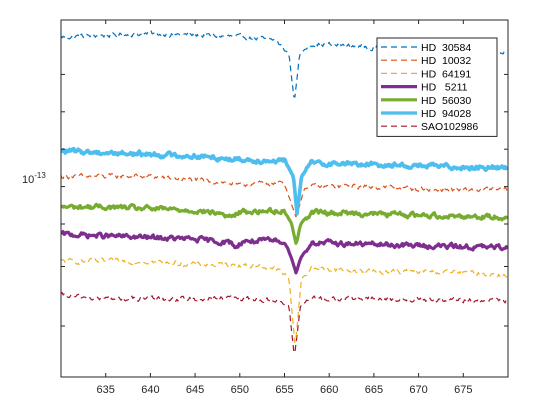 The image size is (544, 419). I want to click on legend-label: HD 56030, so click(446, 101).